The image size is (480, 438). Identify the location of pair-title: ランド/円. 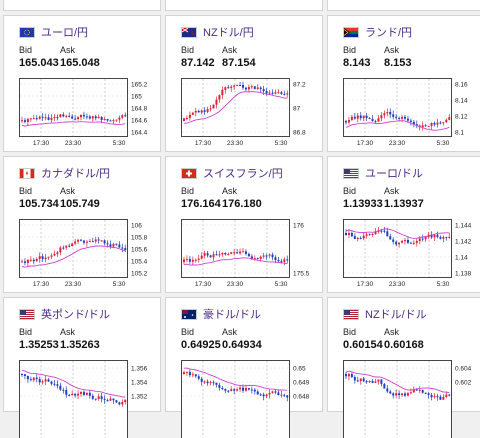
(377, 32).